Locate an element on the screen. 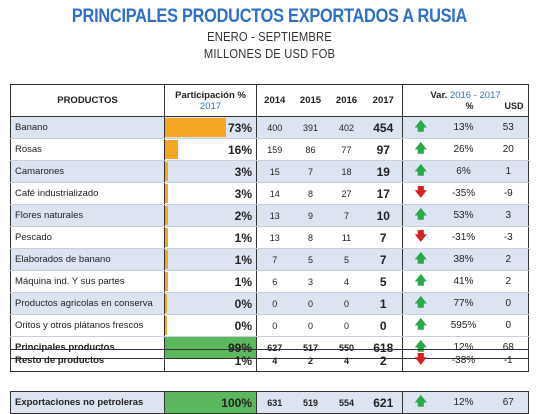 The width and height of the screenshot is (539, 414). var-usd: -9 is located at coordinates (509, 193).